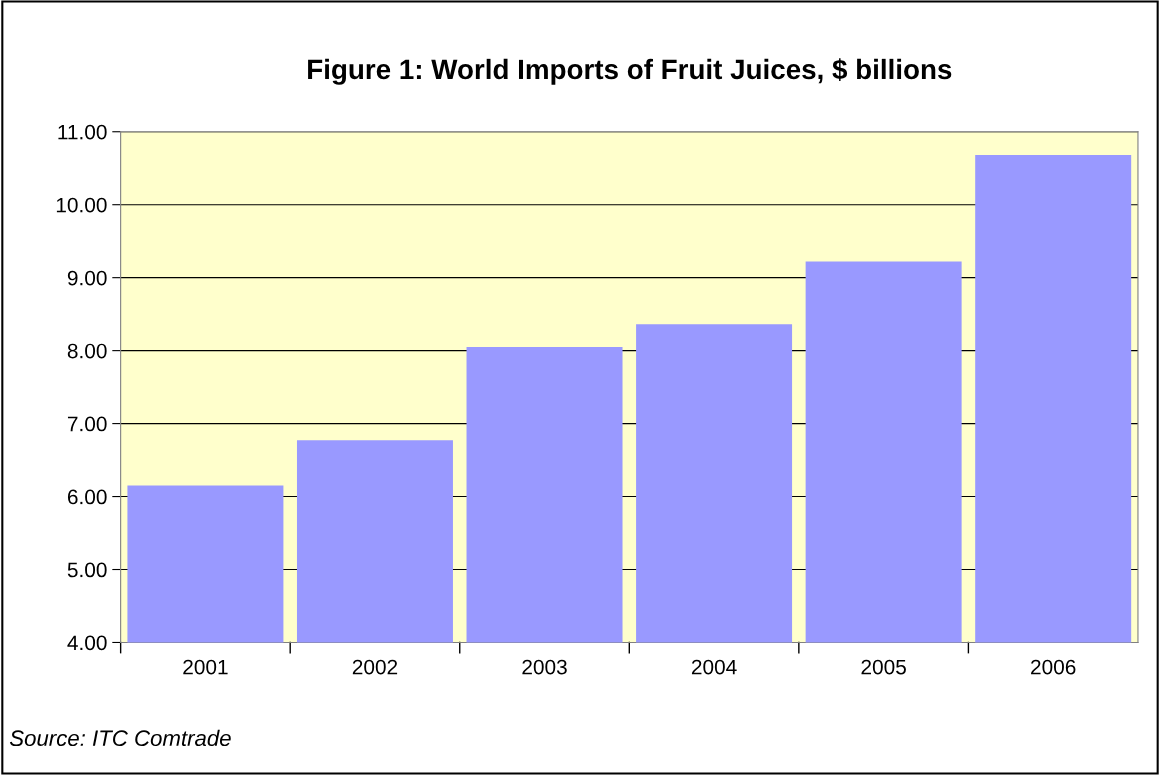 The width and height of the screenshot is (1160, 775). Describe the element at coordinates (120, 738) in the screenshot. I see `source-note: Source: ITC Comtrade` at that location.